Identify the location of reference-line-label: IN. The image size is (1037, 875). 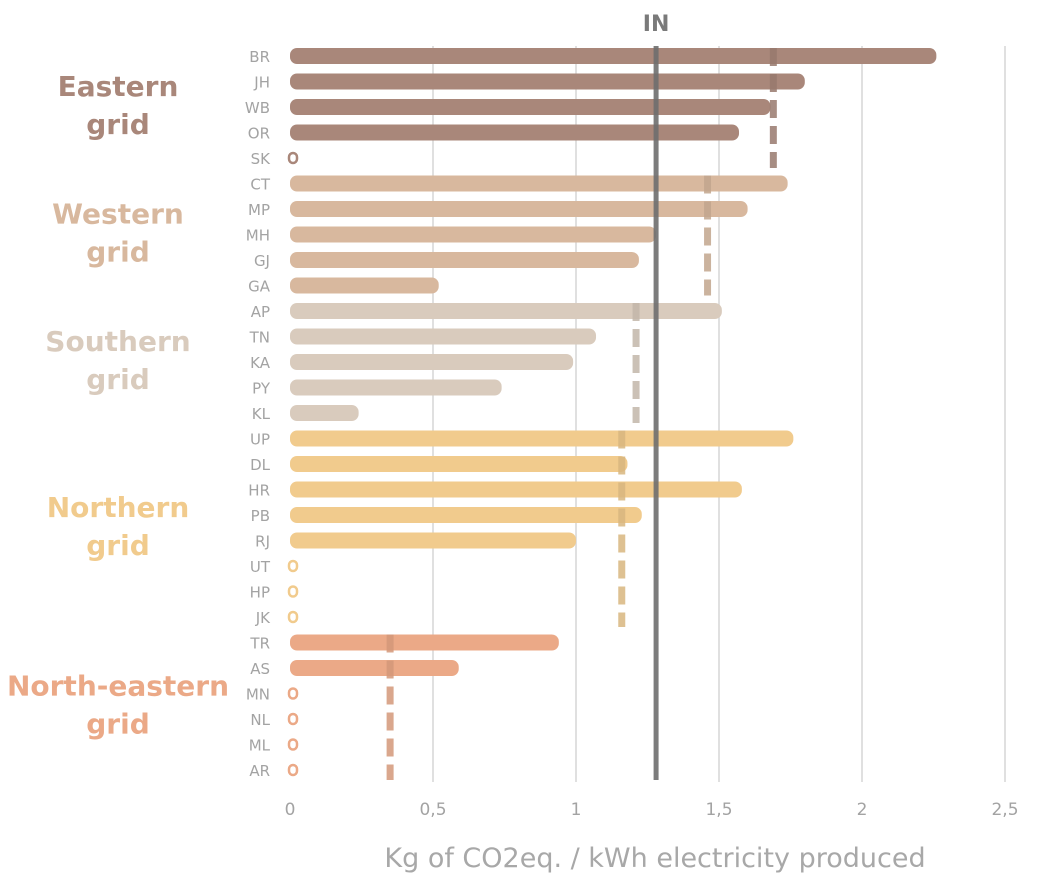
(656, 24).